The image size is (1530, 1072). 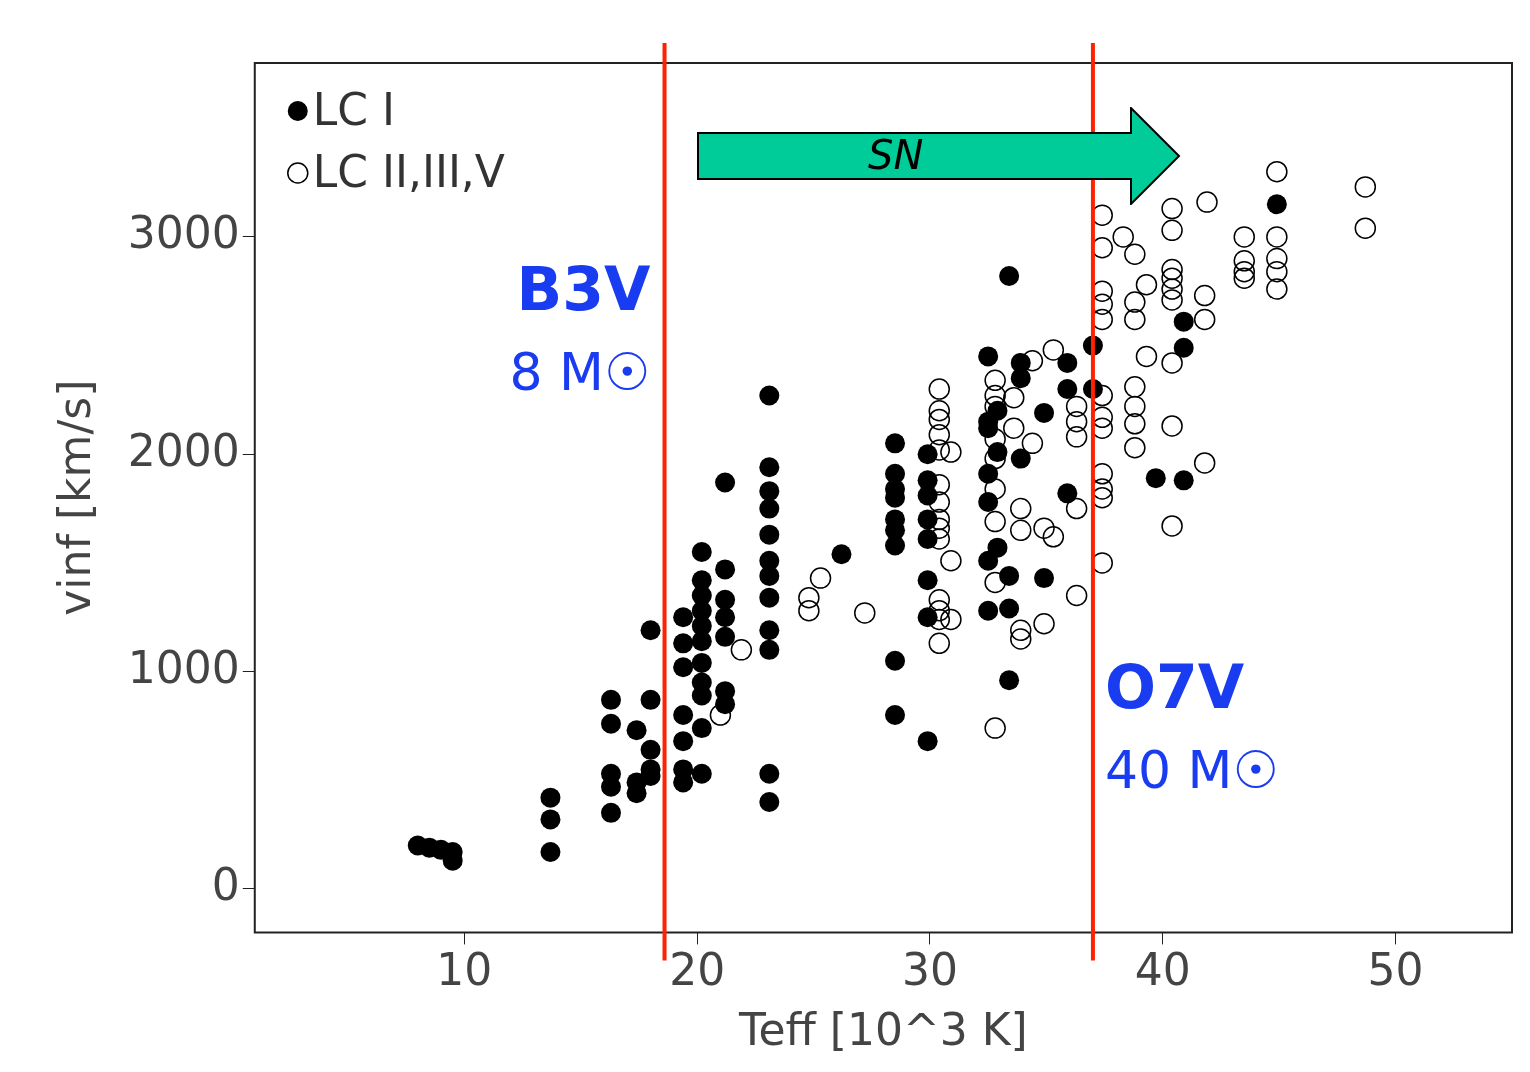 What do you see at coordinates (697, 970) in the screenshot?
I see `x-tick-label: 20` at bounding box center [697, 970].